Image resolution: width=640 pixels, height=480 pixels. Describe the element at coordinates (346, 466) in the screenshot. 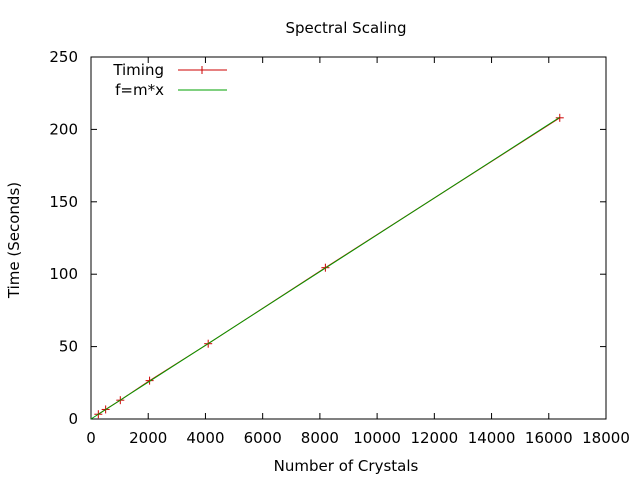

I see `x-axis-label: Number of Crystals` at that location.